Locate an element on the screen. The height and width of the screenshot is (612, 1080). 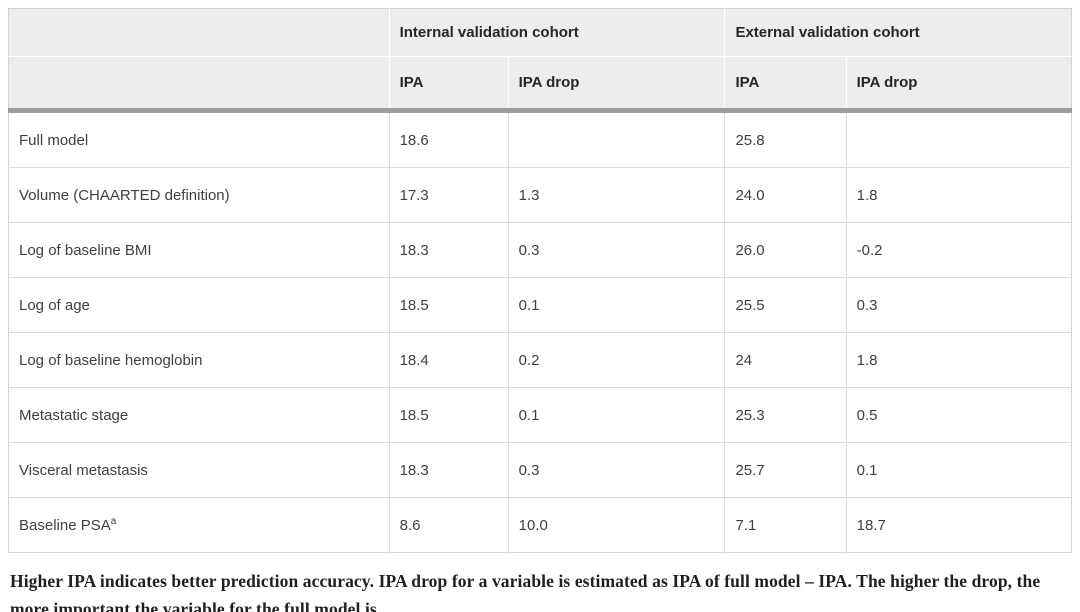
table-row: Baseline PSAa 8.6 10.0 7.1 18.7 is located at coordinates (540, 525).